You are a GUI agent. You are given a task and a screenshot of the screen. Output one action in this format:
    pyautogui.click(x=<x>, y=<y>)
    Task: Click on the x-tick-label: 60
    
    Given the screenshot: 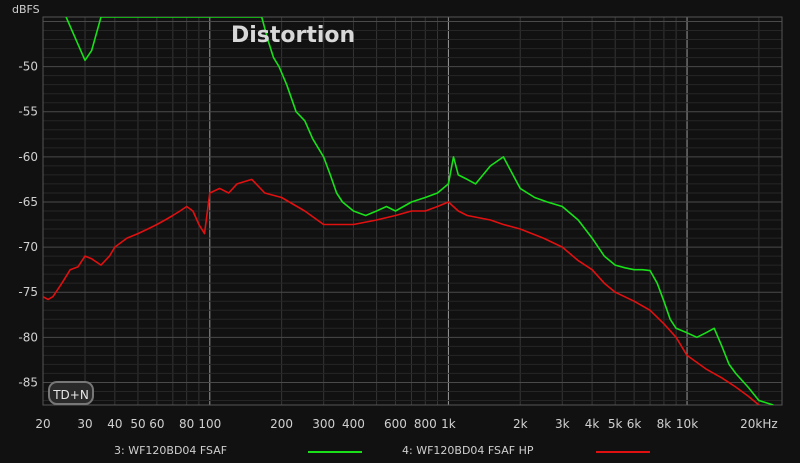 What is the action you would take?
    pyautogui.click(x=156, y=424)
    